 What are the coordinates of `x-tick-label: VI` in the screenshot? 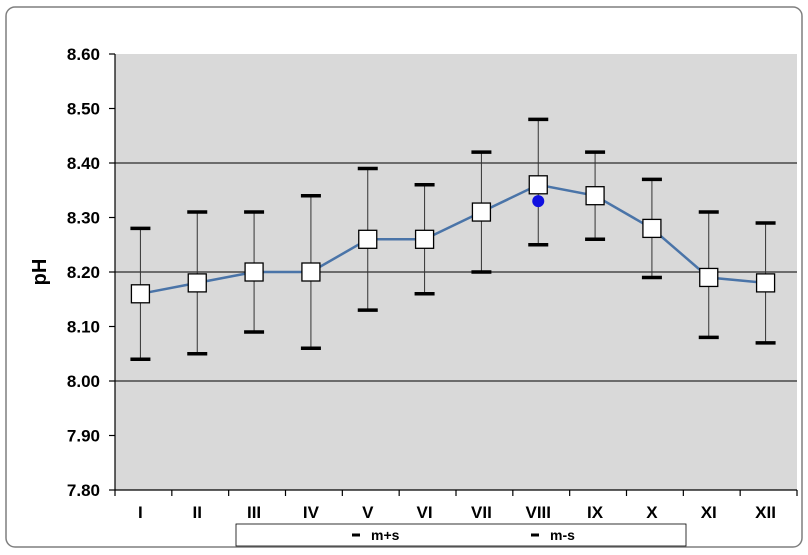 It's located at (425, 512).